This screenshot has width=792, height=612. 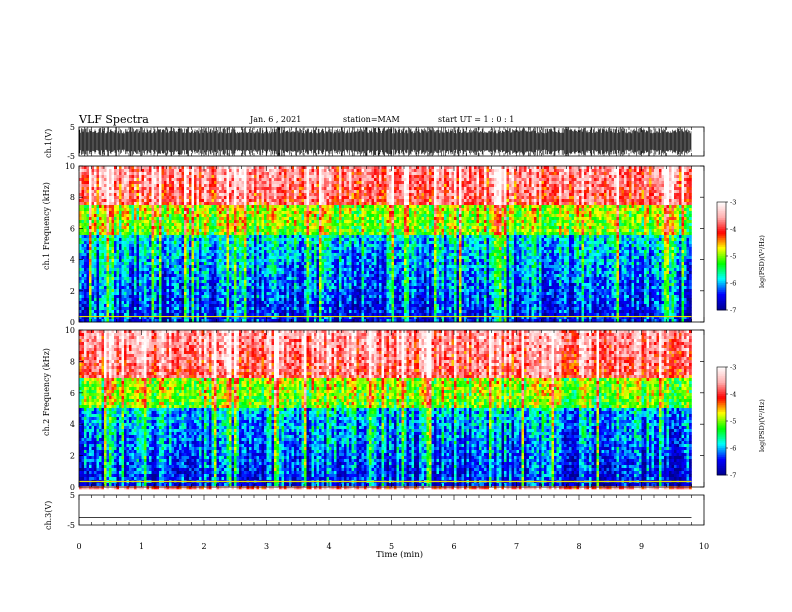 I want to click on x-axis-label: Time (min), so click(x=399, y=555).